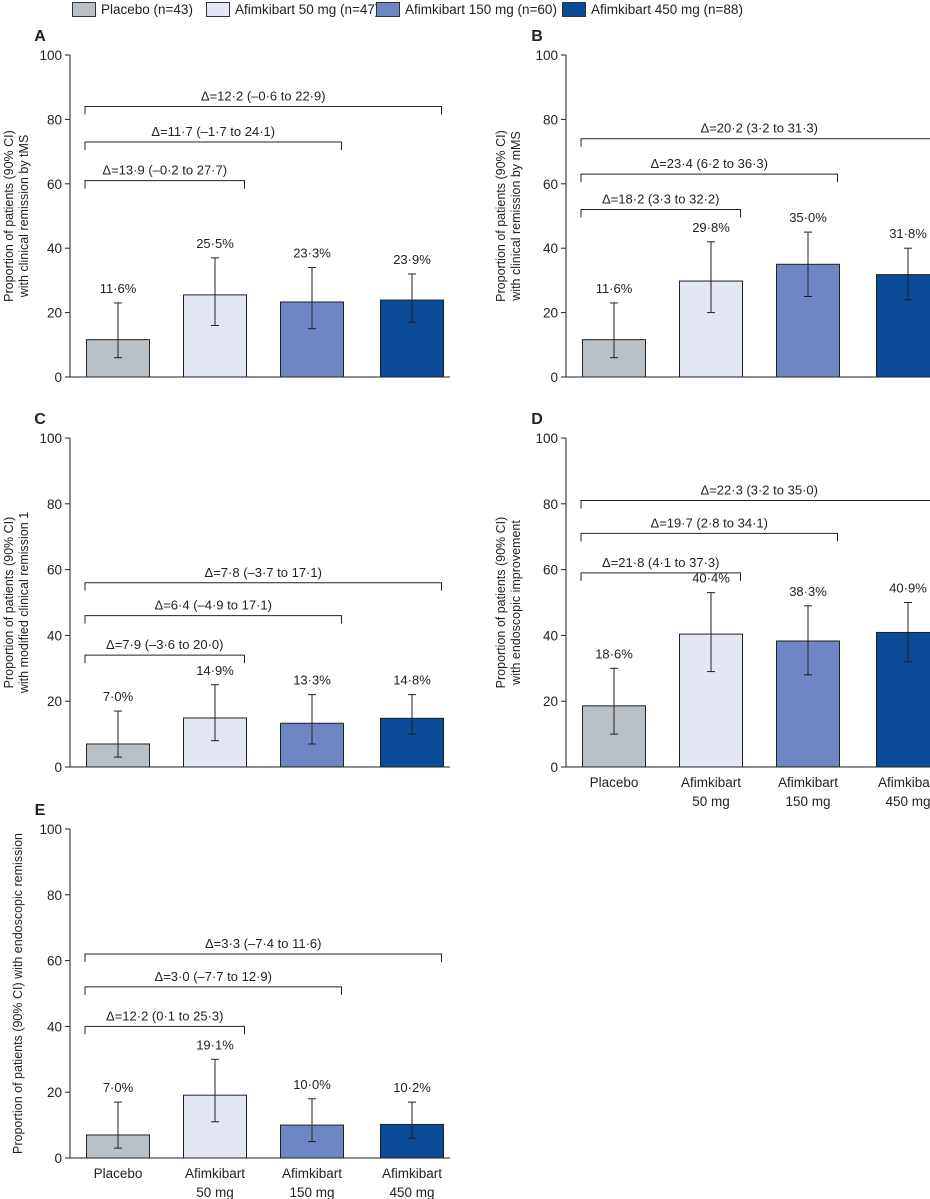 Image resolution: width=930 pixels, height=1199 pixels. What do you see at coordinates (50, 438) in the screenshot?
I see `panel-c-y-tick-label: 100` at bounding box center [50, 438].